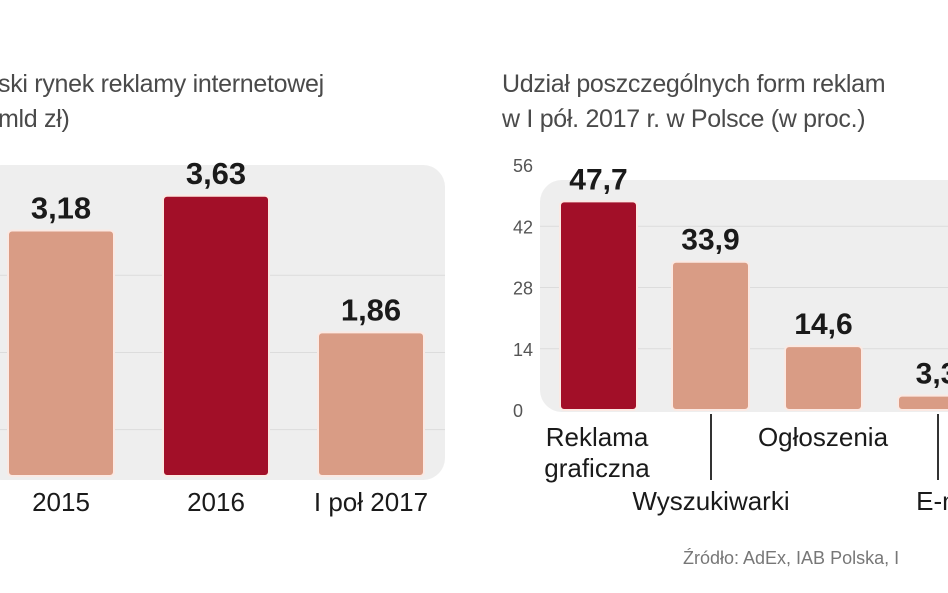 Image resolution: width=948 pixels, height=593 pixels. What do you see at coordinates (61, 208) in the screenshot?
I see `left-data-label: 3,18` at bounding box center [61, 208].